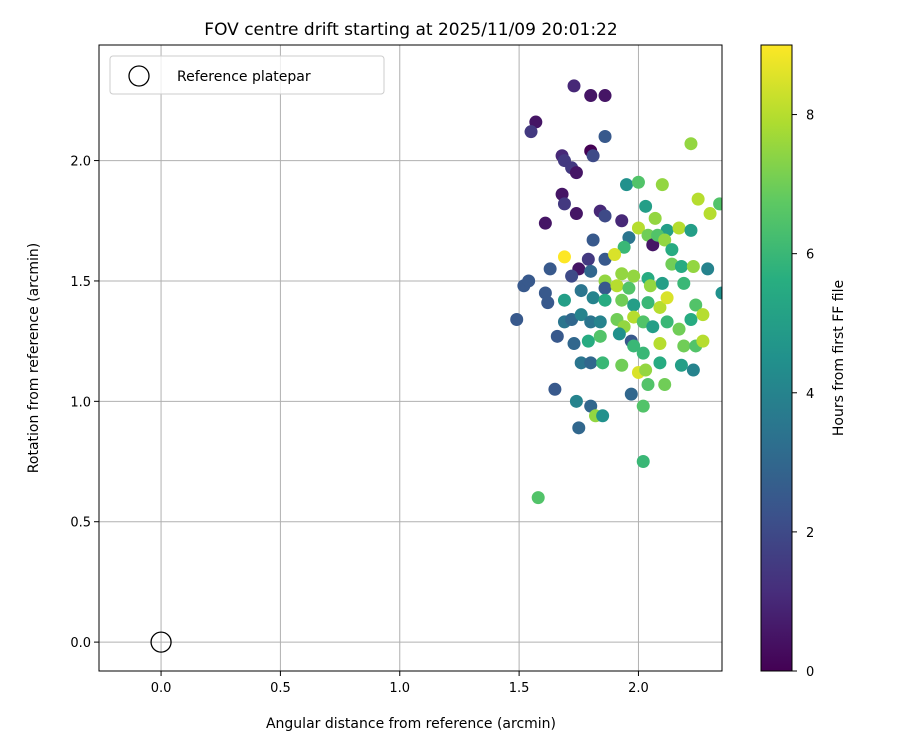  Describe the element at coordinates (810, 672) in the screenshot. I see `colorbar-tick-label: 0` at that location.